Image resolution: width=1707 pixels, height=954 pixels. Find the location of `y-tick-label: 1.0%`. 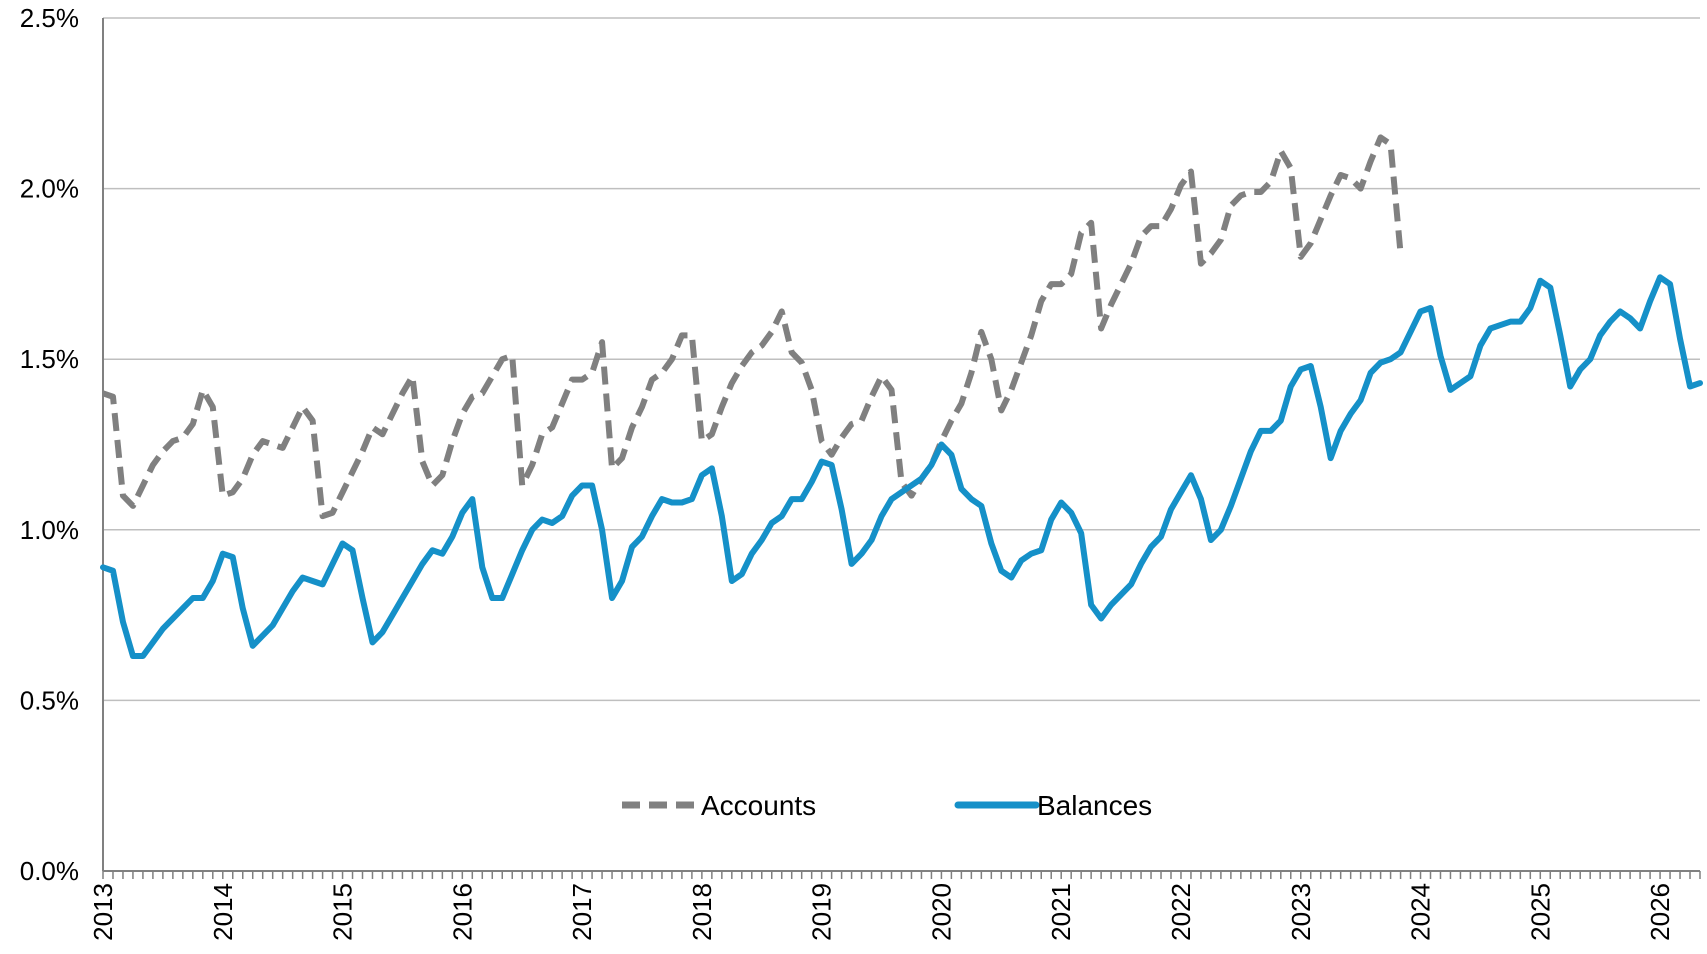

y-tick-label: 1.0% is located at coordinates (49, 530).